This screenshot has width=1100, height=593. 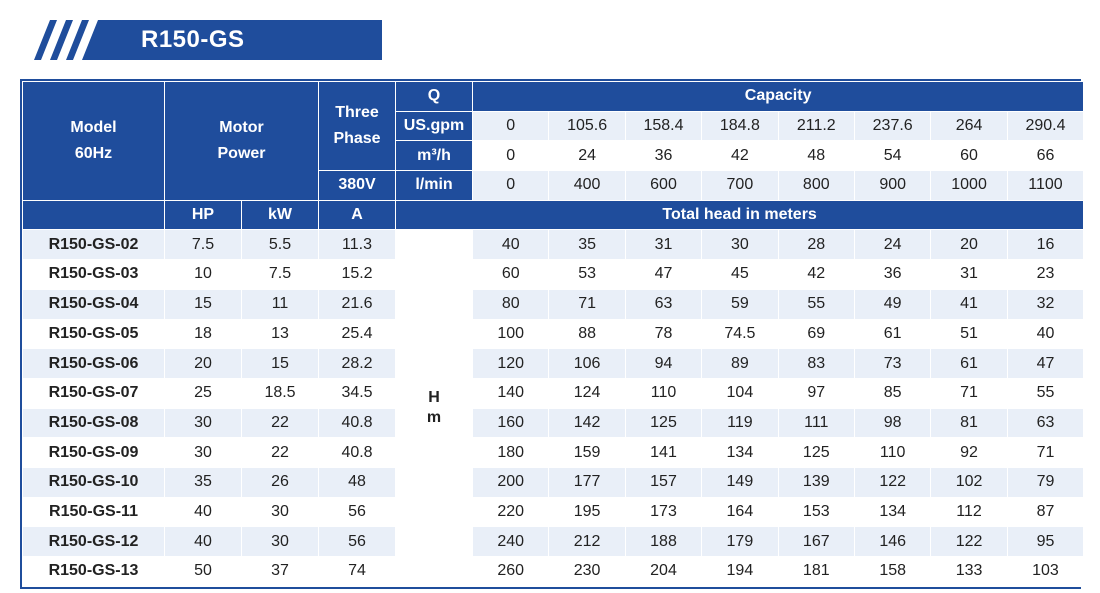 I want to click on capacity-label: Capacity, so click(x=778, y=96).